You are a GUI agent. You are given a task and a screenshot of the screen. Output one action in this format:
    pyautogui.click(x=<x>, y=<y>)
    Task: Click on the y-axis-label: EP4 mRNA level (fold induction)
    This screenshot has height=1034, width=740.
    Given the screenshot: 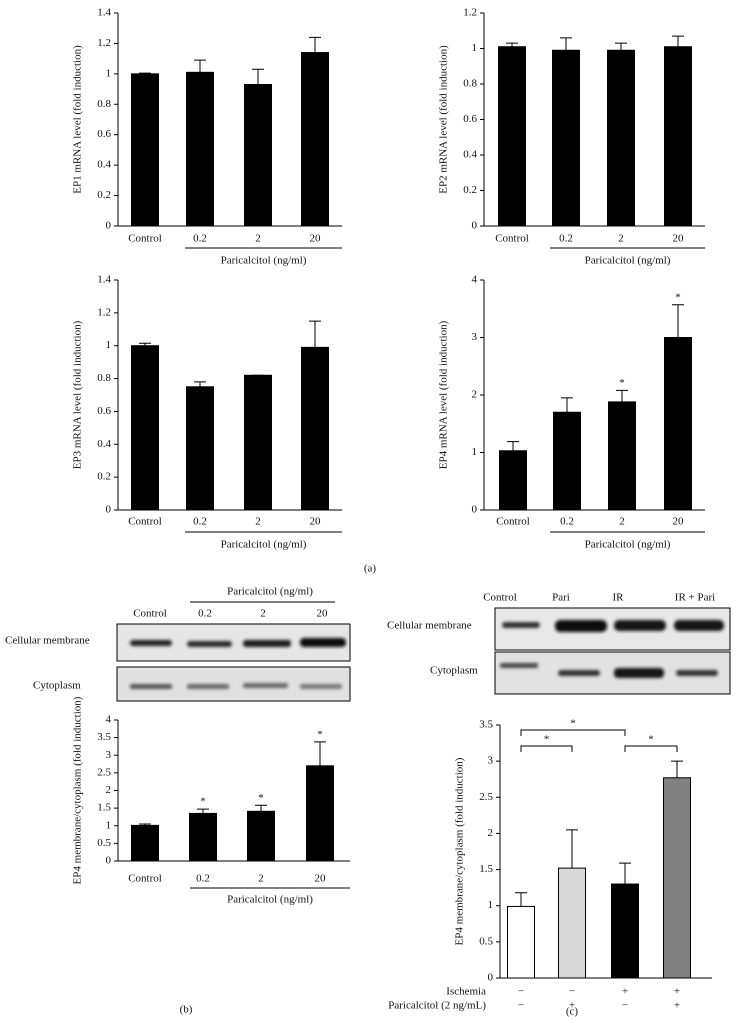 What is the action you would take?
    pyautogui.click(x=444, y=394)
    